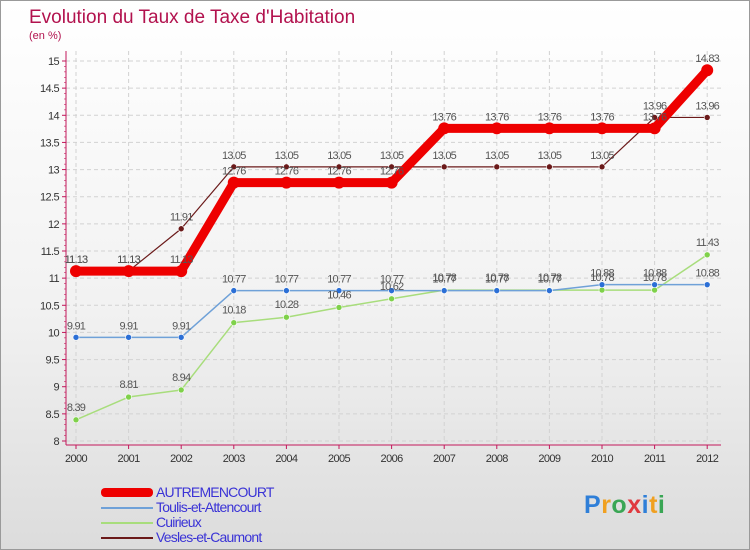 This screenshot has height=550, width=750. Describe the element at coordinates (645, 505) in the screenshot. I see `logo-letter: i` at that location.